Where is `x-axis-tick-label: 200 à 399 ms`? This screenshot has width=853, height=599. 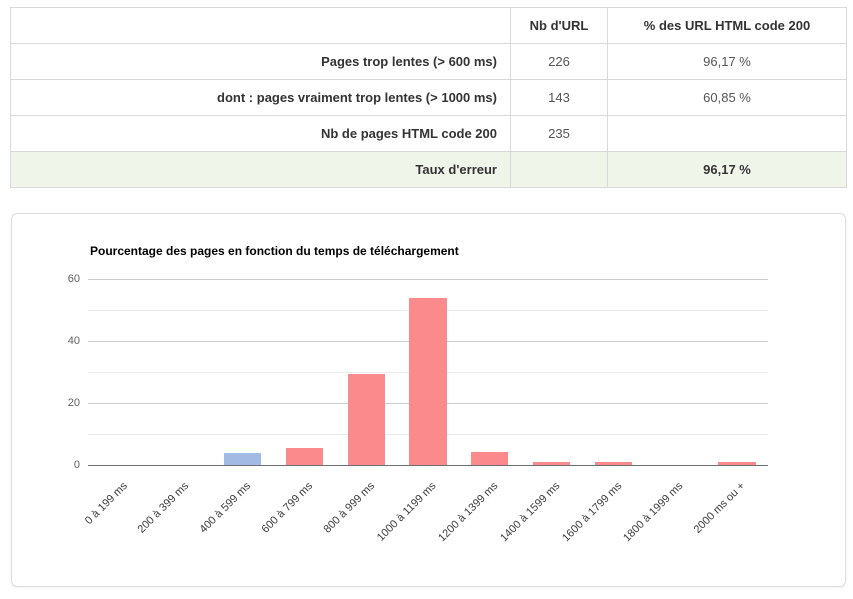 x-axis-tick-label: 200 à 399 ms is located at coordinates (163, 508).